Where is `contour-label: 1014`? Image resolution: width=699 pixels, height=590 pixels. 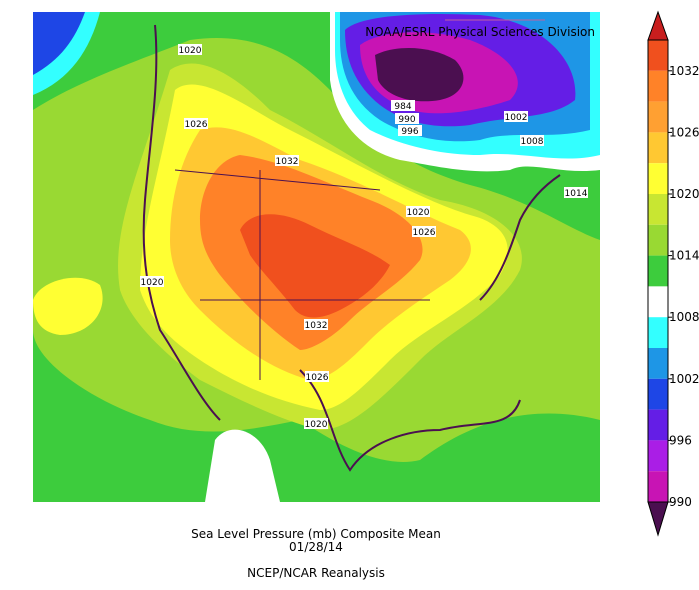 contour-label: 1014 is located at coordinates (576, 194).